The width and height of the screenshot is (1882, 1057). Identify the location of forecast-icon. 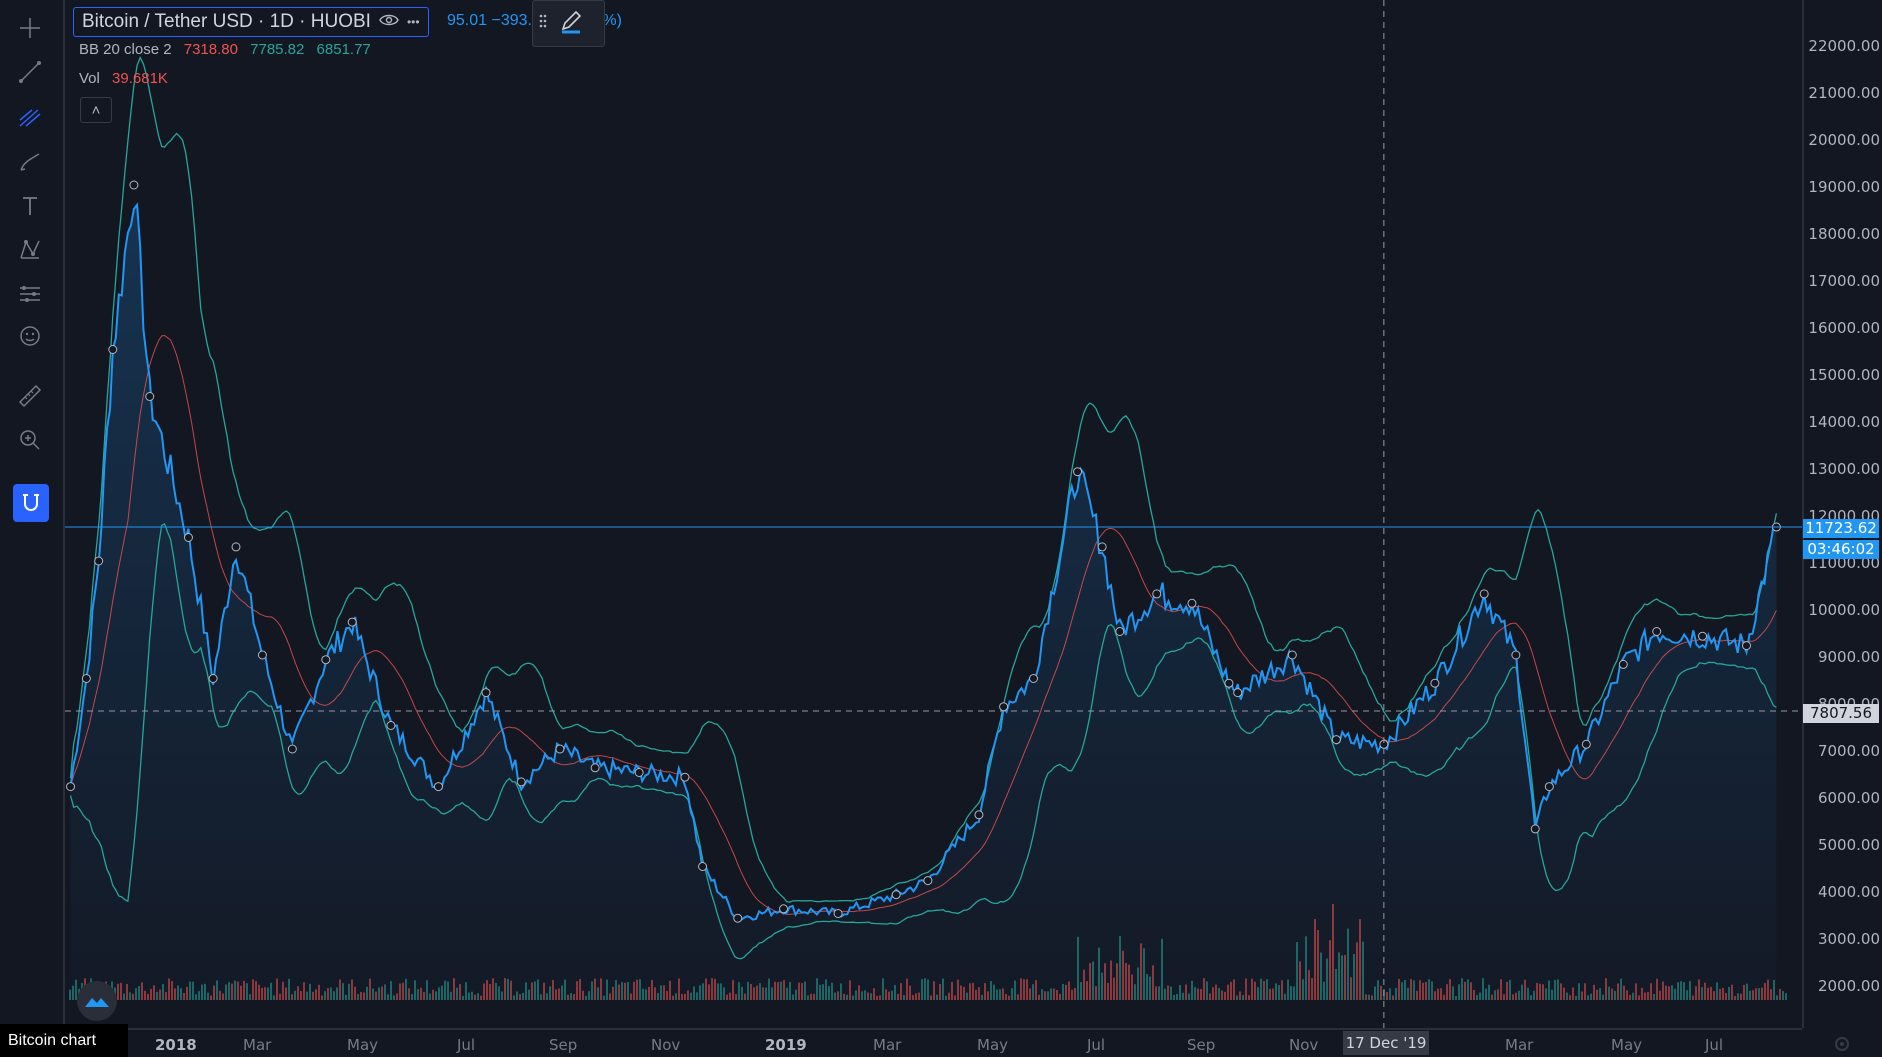
(30, 294).